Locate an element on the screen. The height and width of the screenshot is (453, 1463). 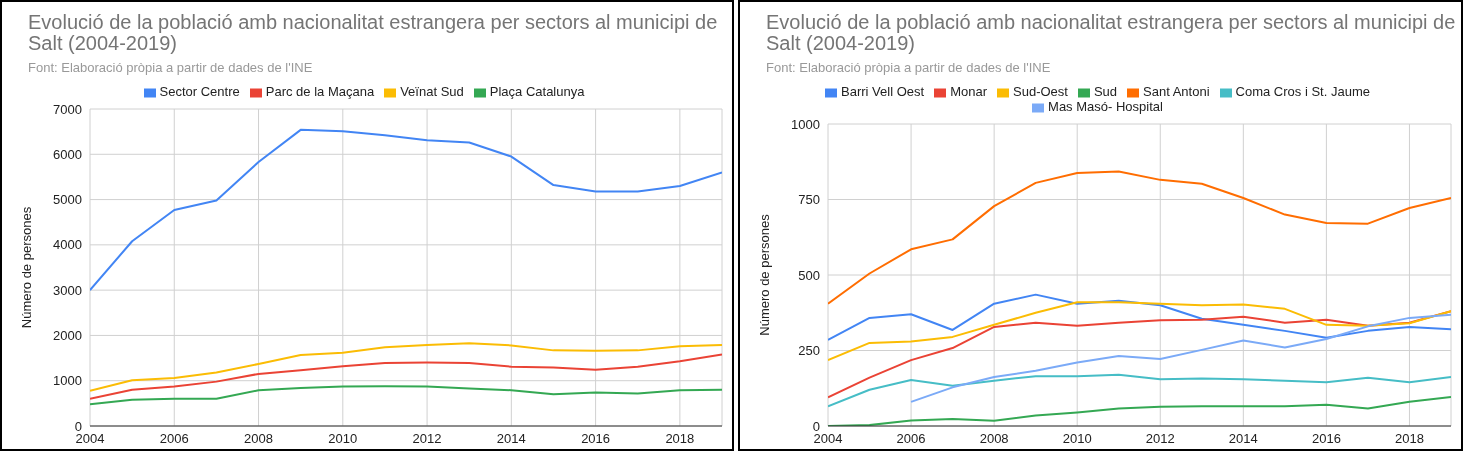
y-tick-label: 250 is located at coordinates (809, 351).